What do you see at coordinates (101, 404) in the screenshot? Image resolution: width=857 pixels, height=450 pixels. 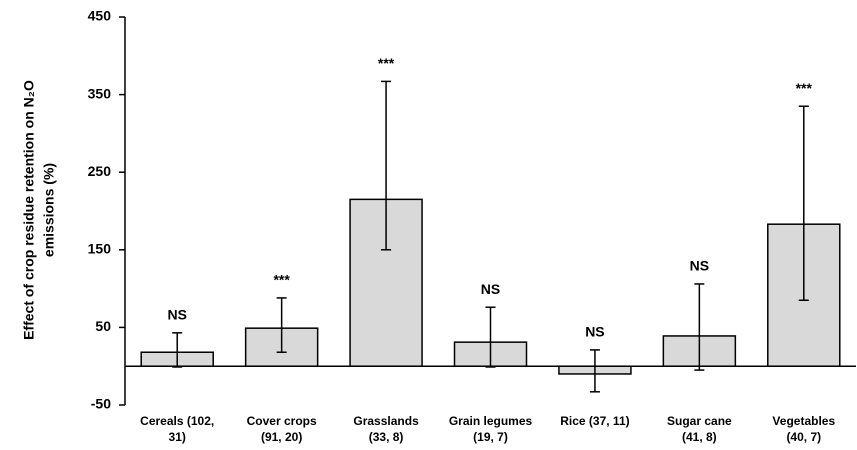 I see `y-tick-label: -50` at bounding box center [101, 404].